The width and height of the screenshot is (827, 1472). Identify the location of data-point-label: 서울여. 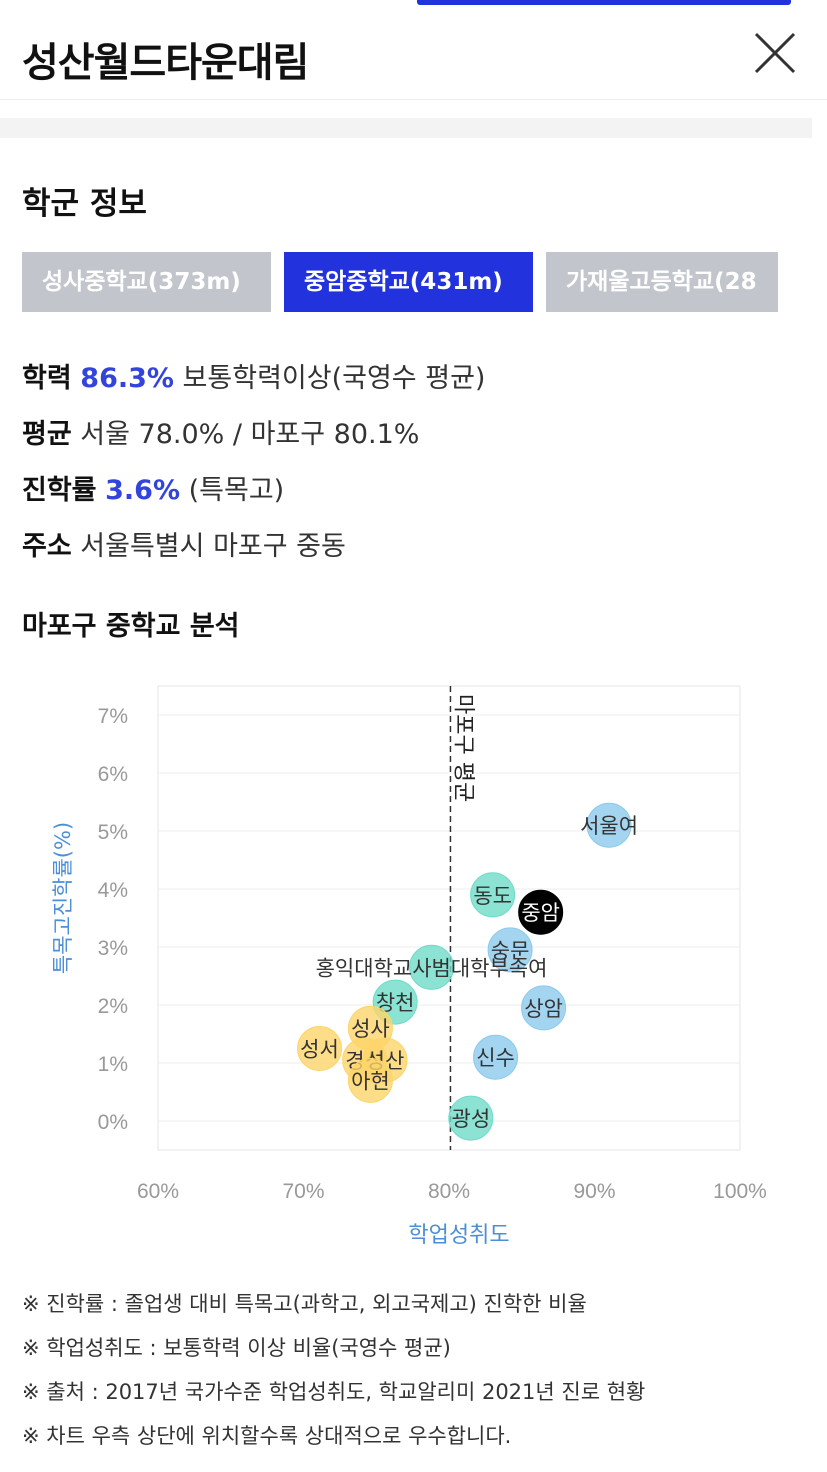
(609, 826).